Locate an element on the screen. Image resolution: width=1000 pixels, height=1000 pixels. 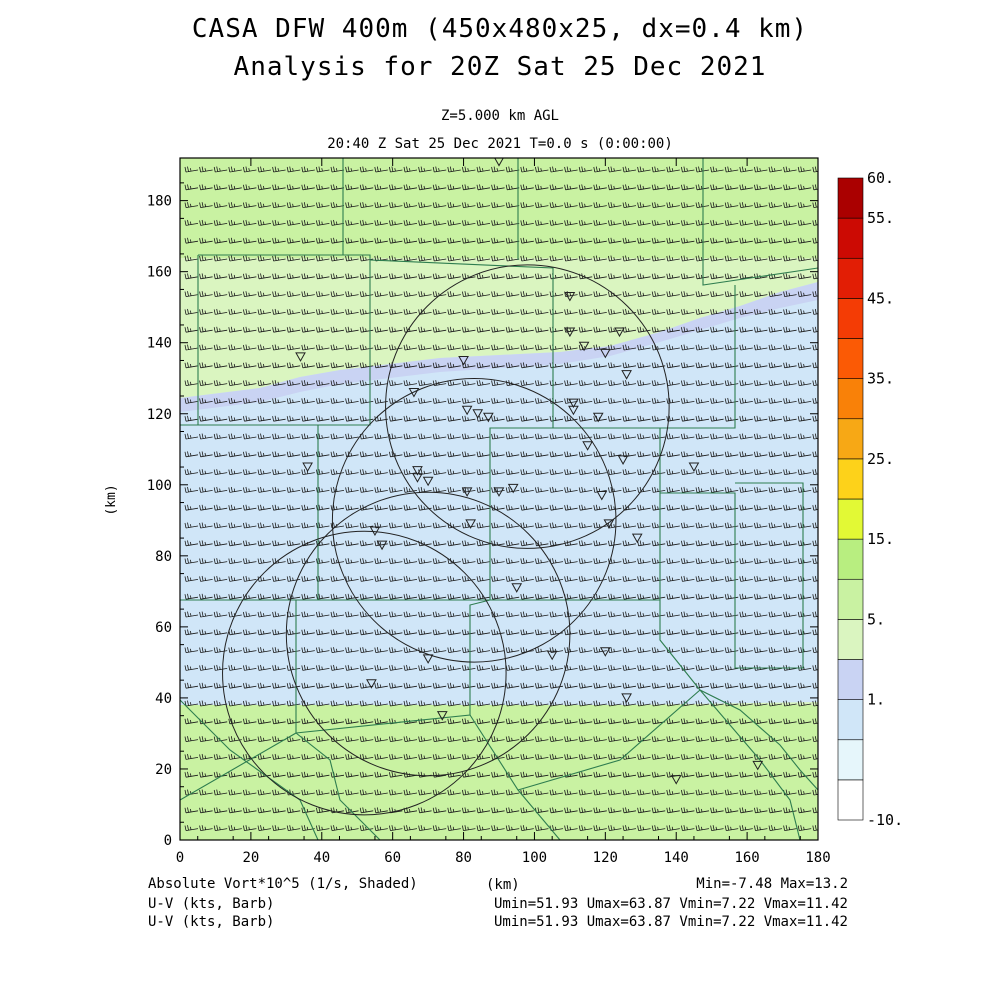
field-green-bottom is located at coordinates (499, 772).